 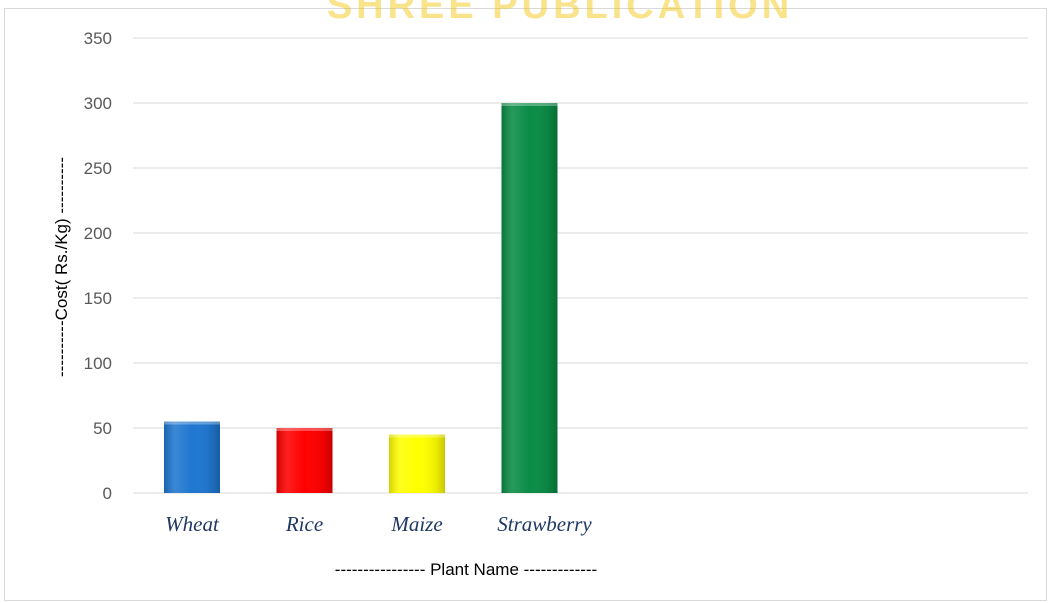 I want to click on y-tick-label: 150, so click(x=98, y=298).